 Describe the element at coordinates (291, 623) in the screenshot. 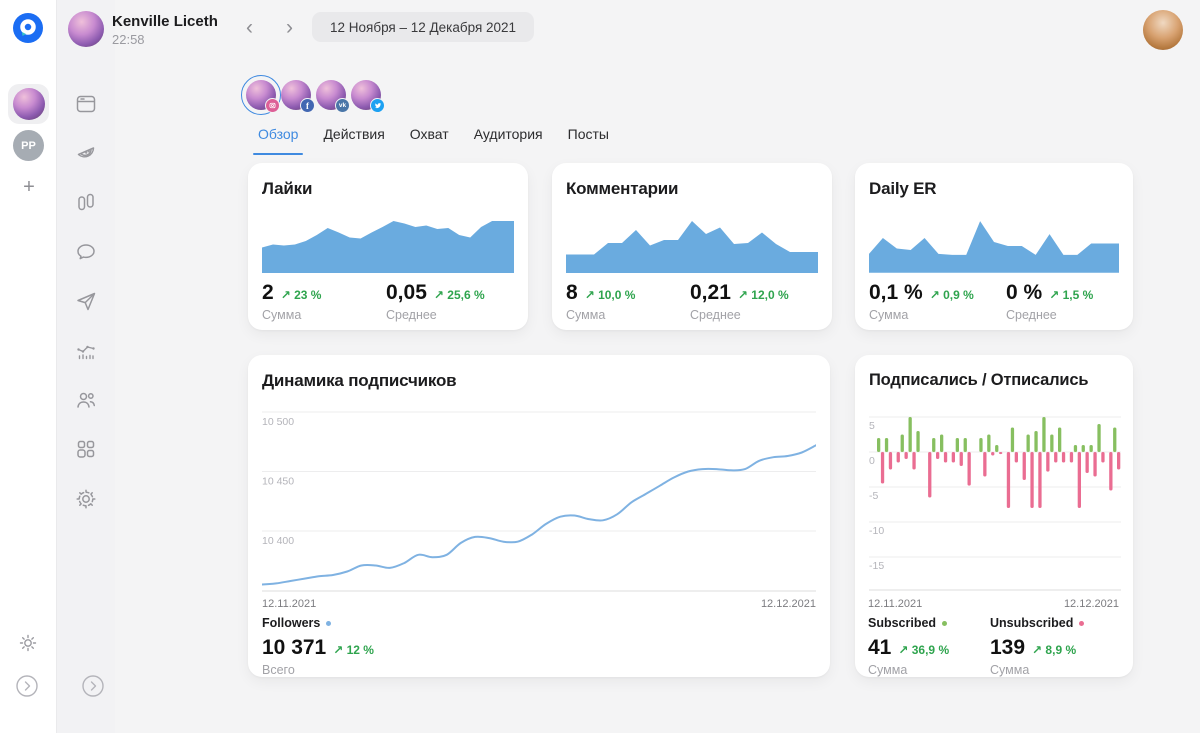

I see `legend-label: Followers` at that location.